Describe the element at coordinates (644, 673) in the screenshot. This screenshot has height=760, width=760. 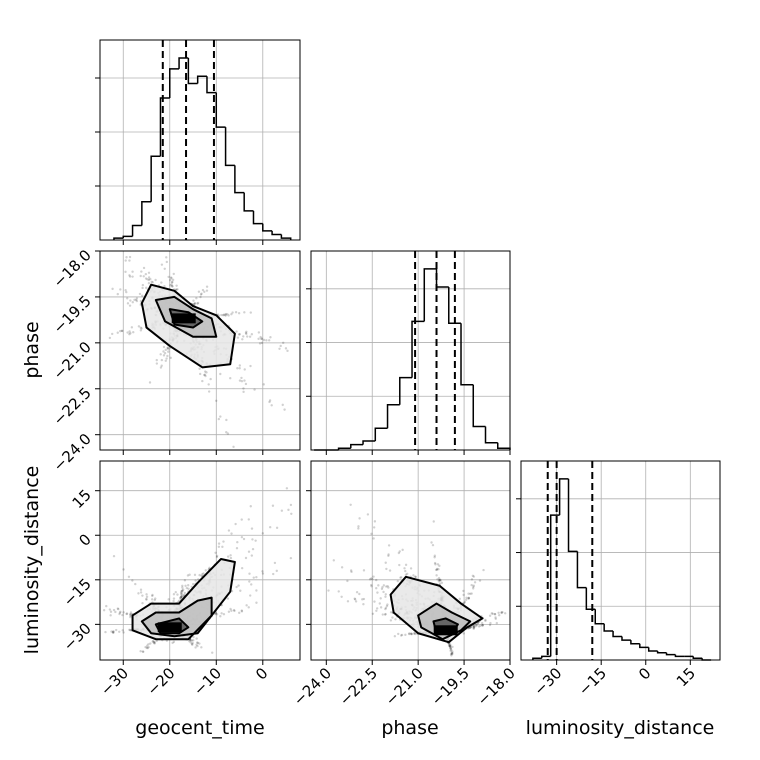
I see `x-tick-label-luminosity-distance: 0` at that location.